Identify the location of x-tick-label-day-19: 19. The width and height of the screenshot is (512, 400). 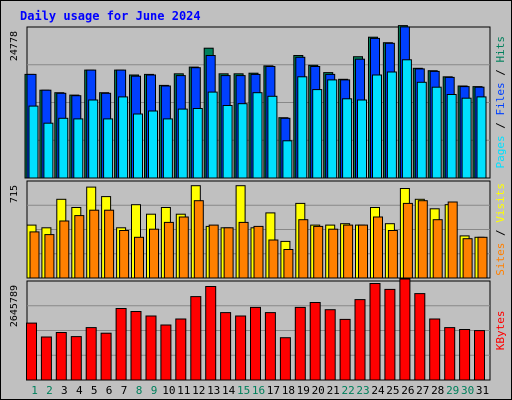
(303, 390).